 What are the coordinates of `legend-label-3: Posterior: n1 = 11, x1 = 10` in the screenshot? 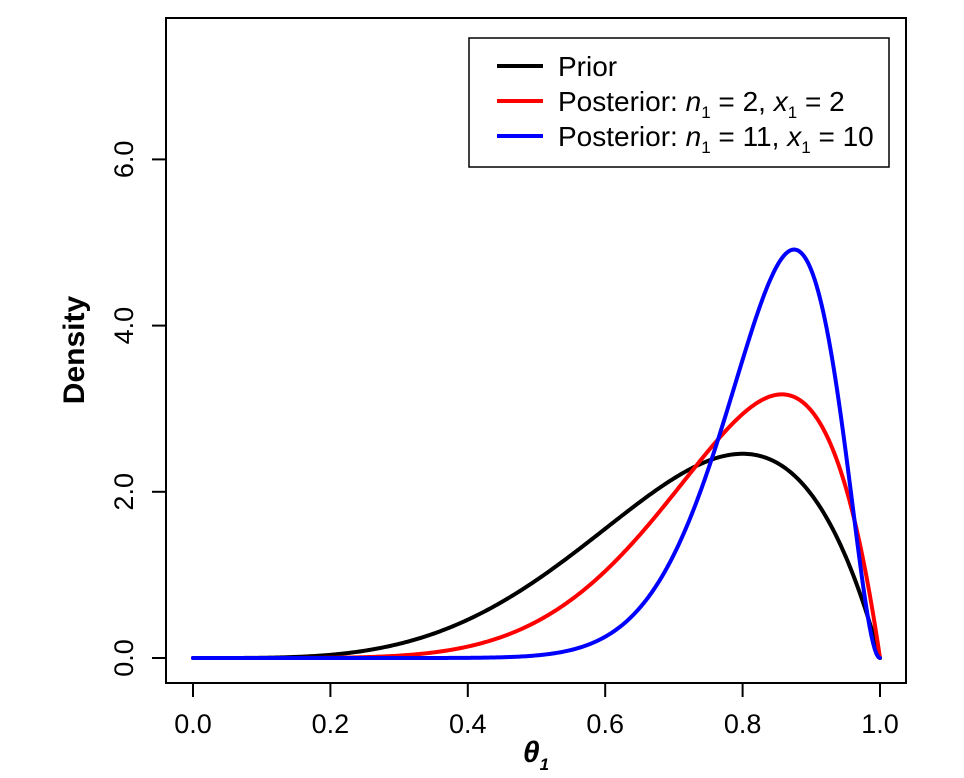 It's located at (716, 139).